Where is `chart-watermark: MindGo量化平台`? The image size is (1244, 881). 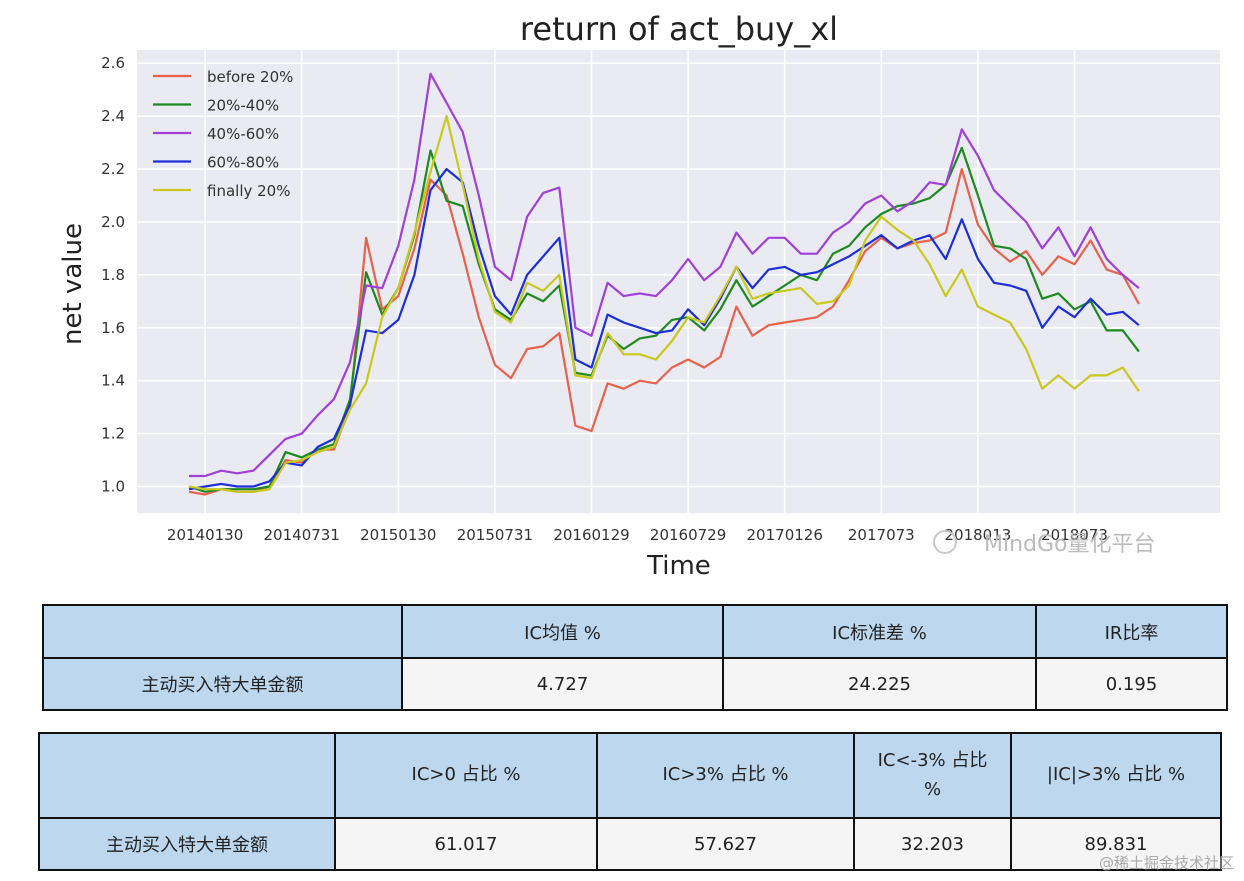 chart-watermark: MindGo量化平台 is located at coordinates (1044, 543).